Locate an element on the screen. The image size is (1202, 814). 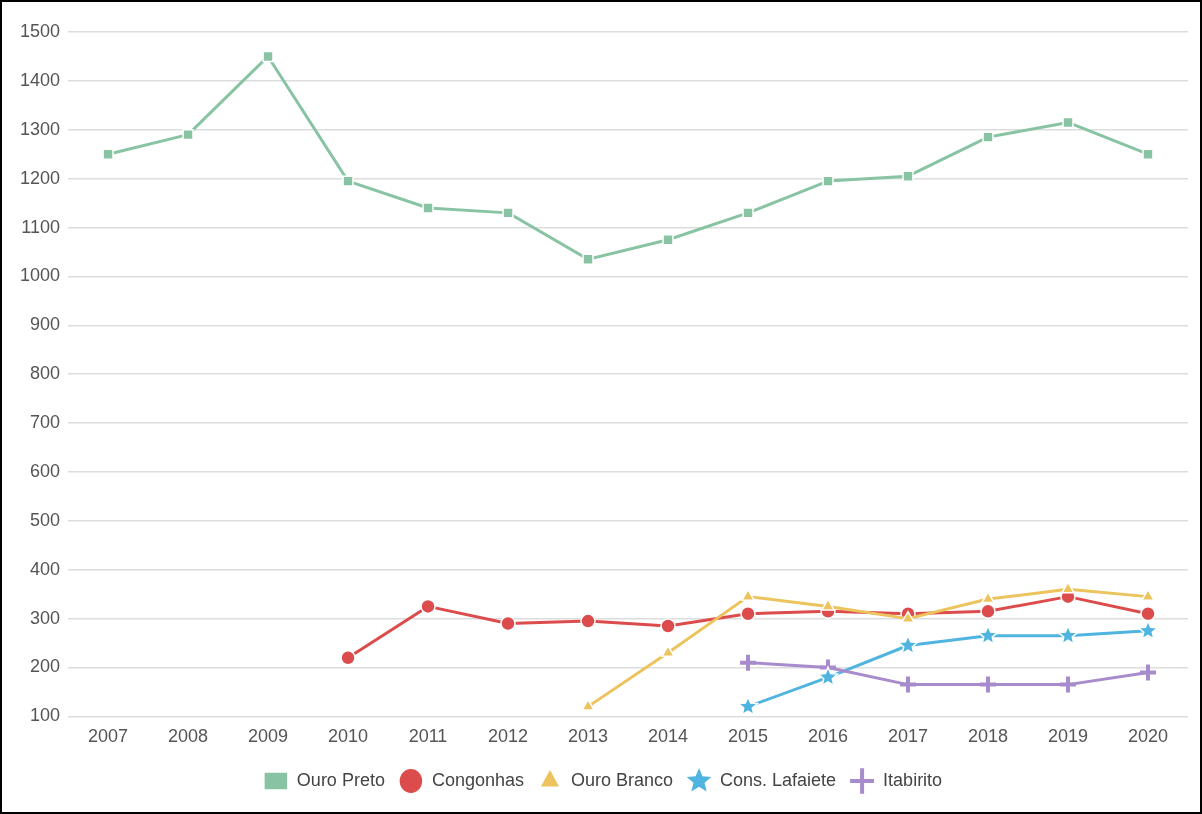
y-tick-label: 400 is located at coordinates (45, 568).